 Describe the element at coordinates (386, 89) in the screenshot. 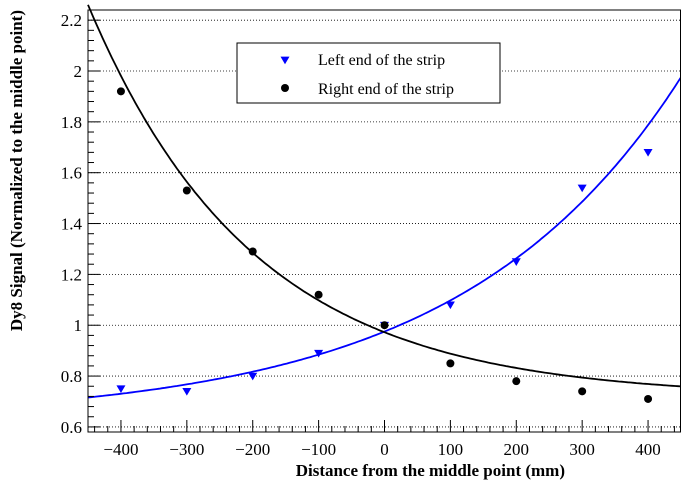

I see `legend-label-right-end: Right end of the strip` at that location.